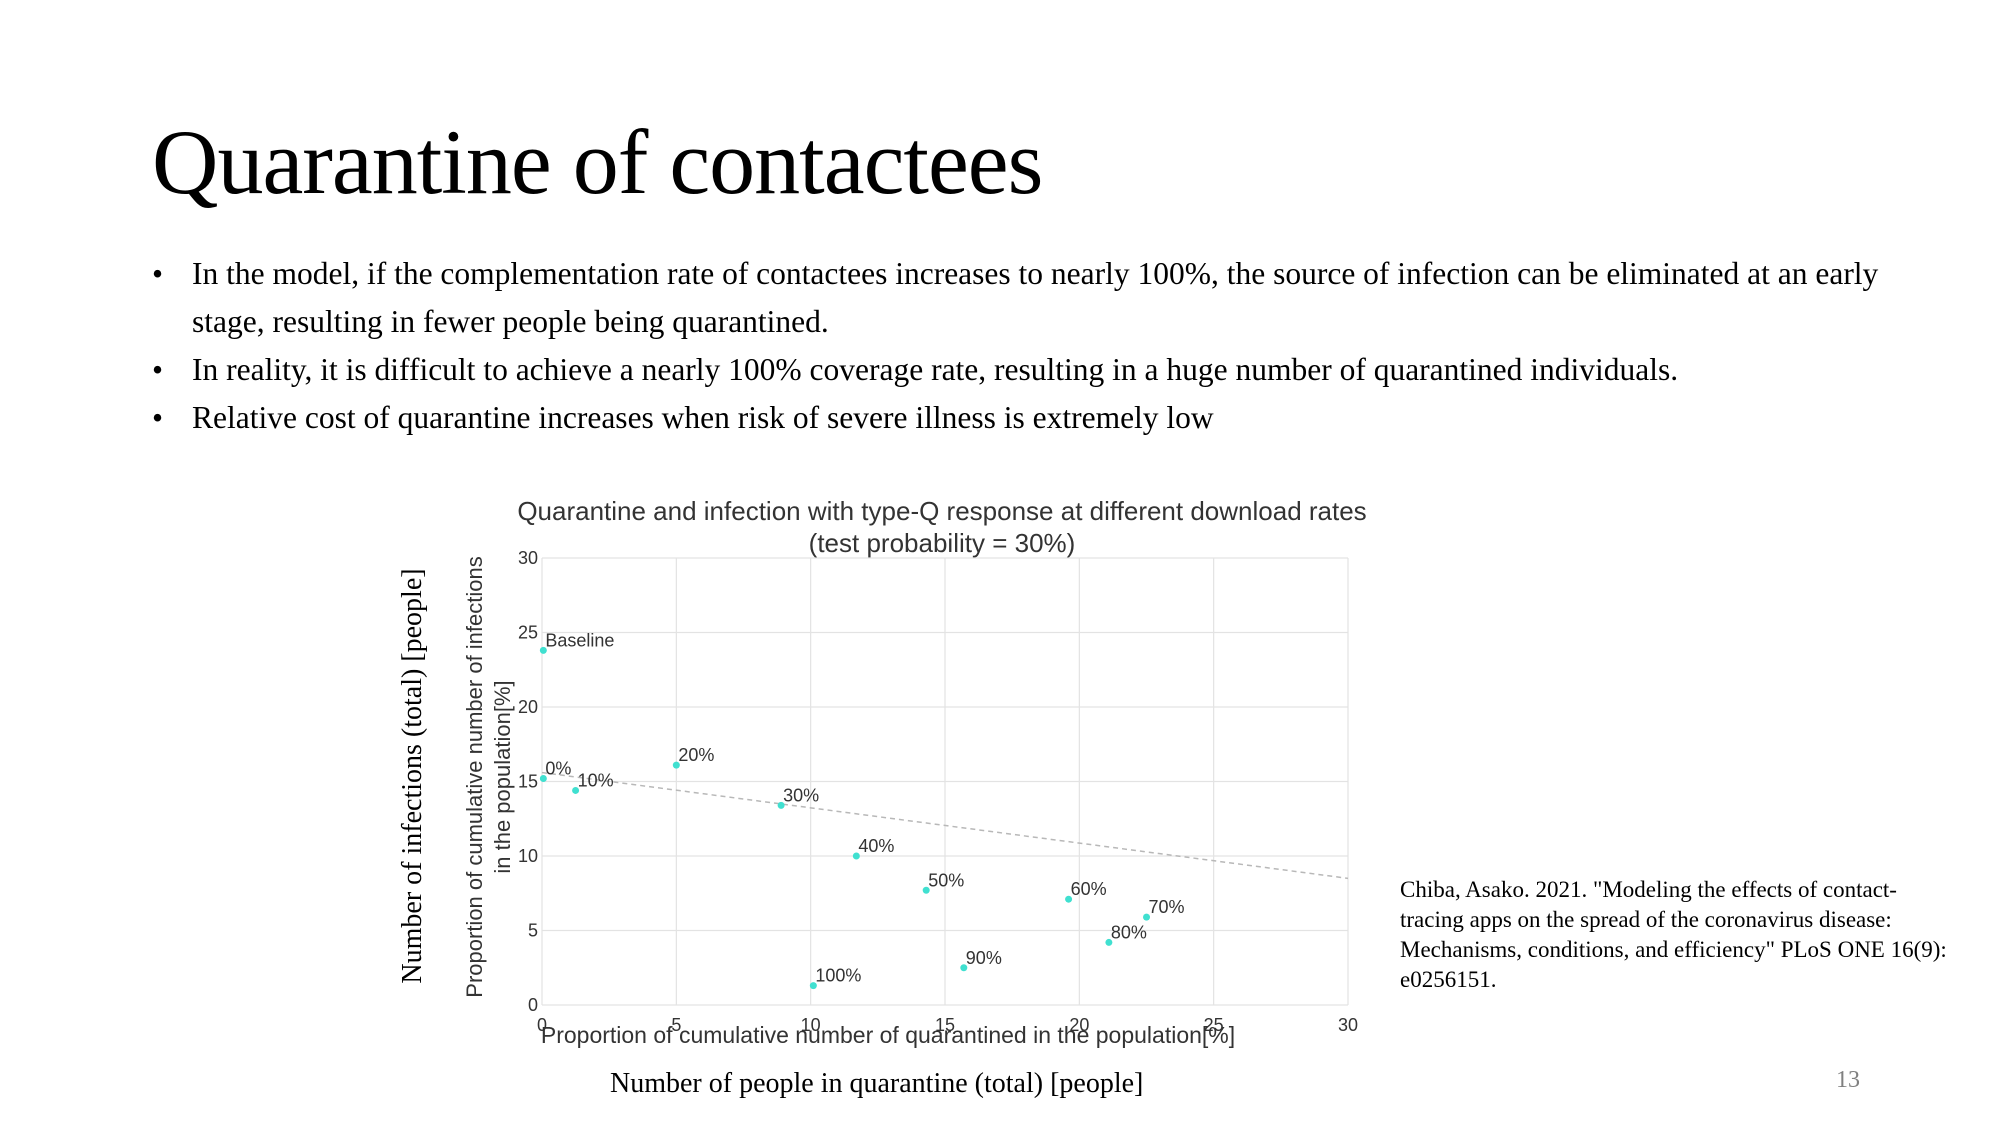 The image size is (2000, 1125). Describe the element at coordinates (876, 846) in the screenshot. I see `data-label: 40%` at that location.